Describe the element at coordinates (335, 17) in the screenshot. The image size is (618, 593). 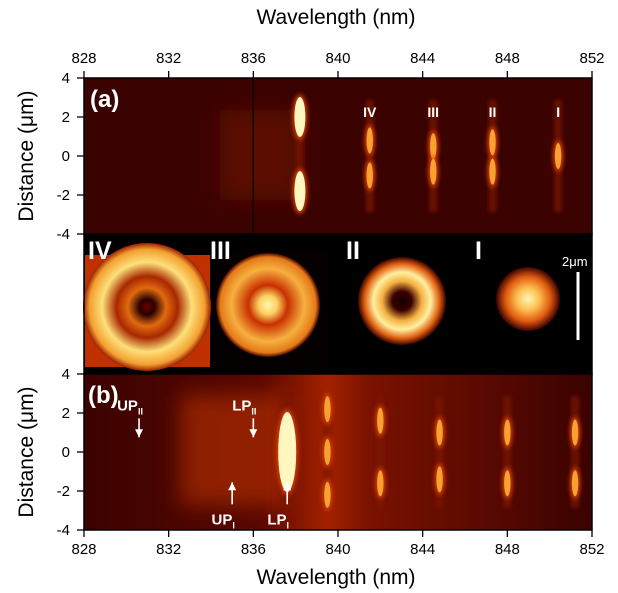
I see `top-axis-title: Wavelength (nm)` at that location.